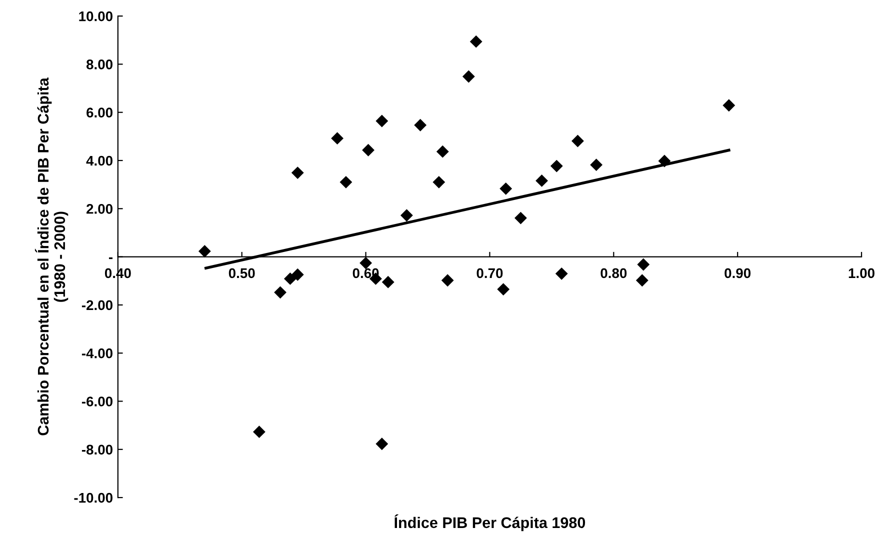  What do you see at coordinates (99, 209) in the screenshot?
I see `y-tick-label: 2.00` at bounding box center [99, 209].